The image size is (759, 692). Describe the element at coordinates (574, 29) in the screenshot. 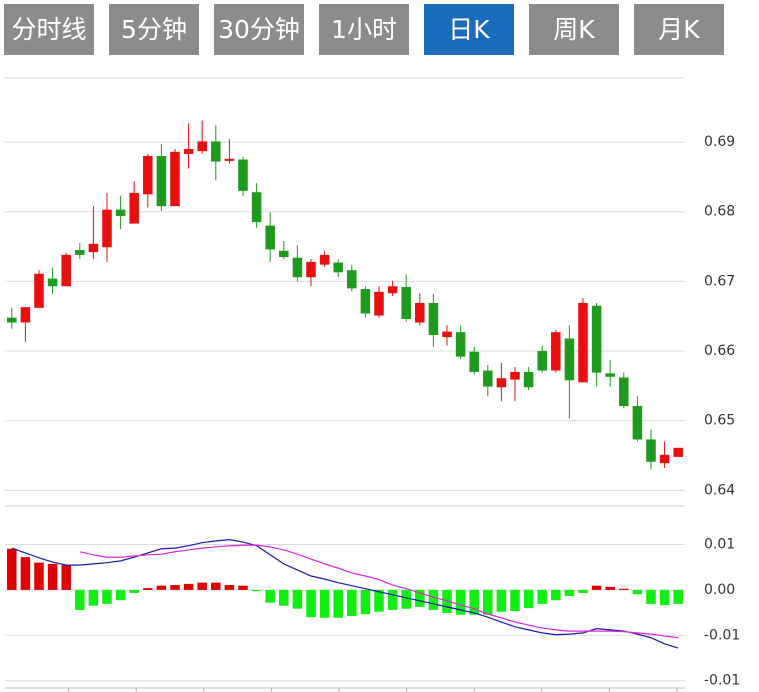

I see `tab: 周K` at that location.